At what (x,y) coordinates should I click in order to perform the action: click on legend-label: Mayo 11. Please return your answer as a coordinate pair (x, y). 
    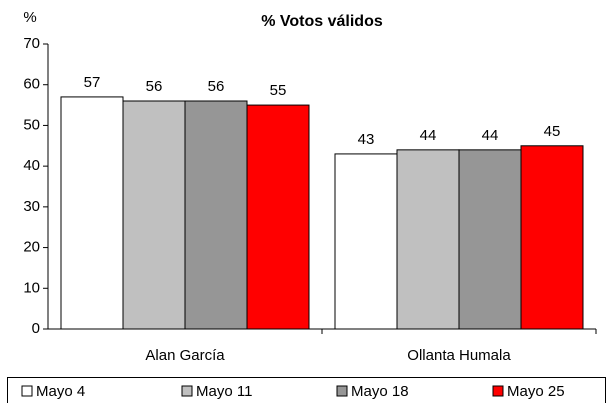
    Looking at the image, I should click on (224, 391).